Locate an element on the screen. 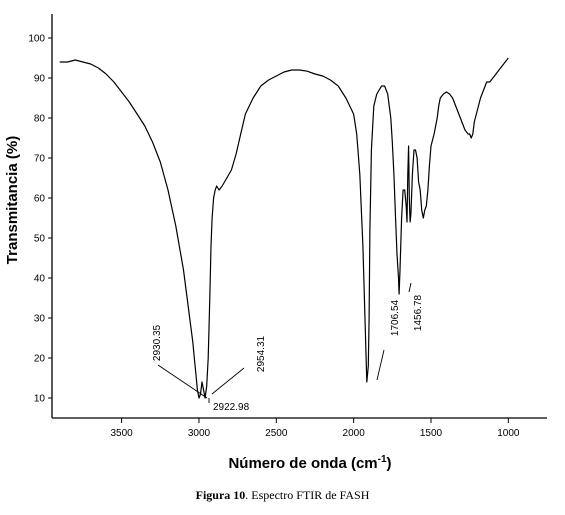 The width and height of the screenshot is (565, 515). x-tick-label: 1500 is located at coordinates (431, 433).